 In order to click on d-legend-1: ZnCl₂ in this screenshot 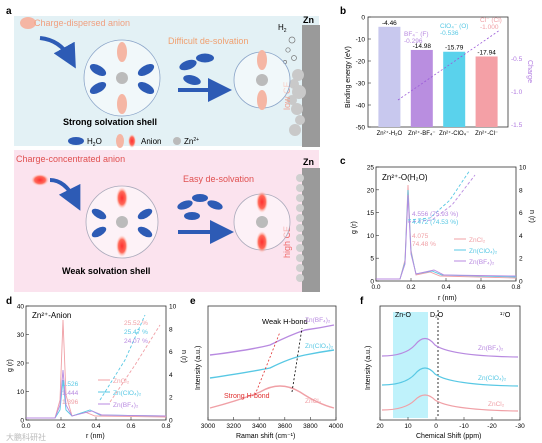, I will do `click(121, 381)`.